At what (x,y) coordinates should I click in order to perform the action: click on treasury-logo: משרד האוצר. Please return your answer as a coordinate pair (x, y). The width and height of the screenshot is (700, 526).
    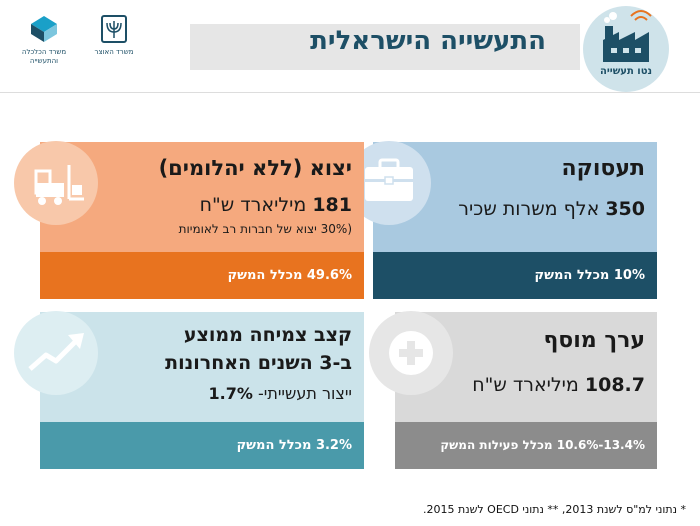
    Looking at the image, I should click on (114, 35).